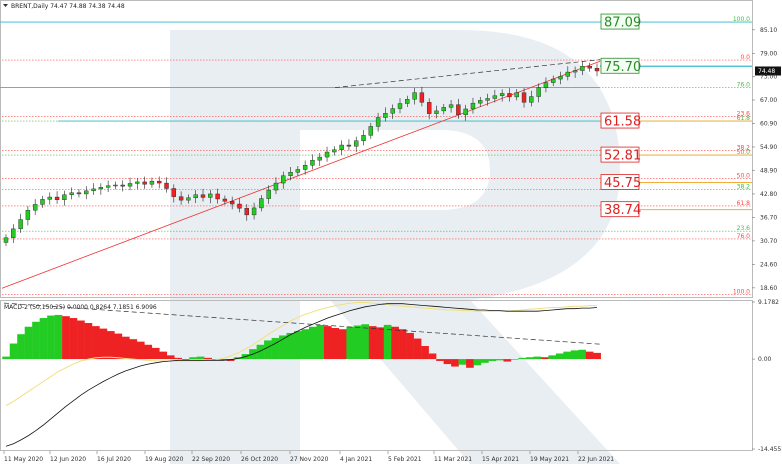  What do you see at coordinates (768, 265) in the screenshot?
I see `price-tick-label: 24.60` at bounding box center [768, 265].